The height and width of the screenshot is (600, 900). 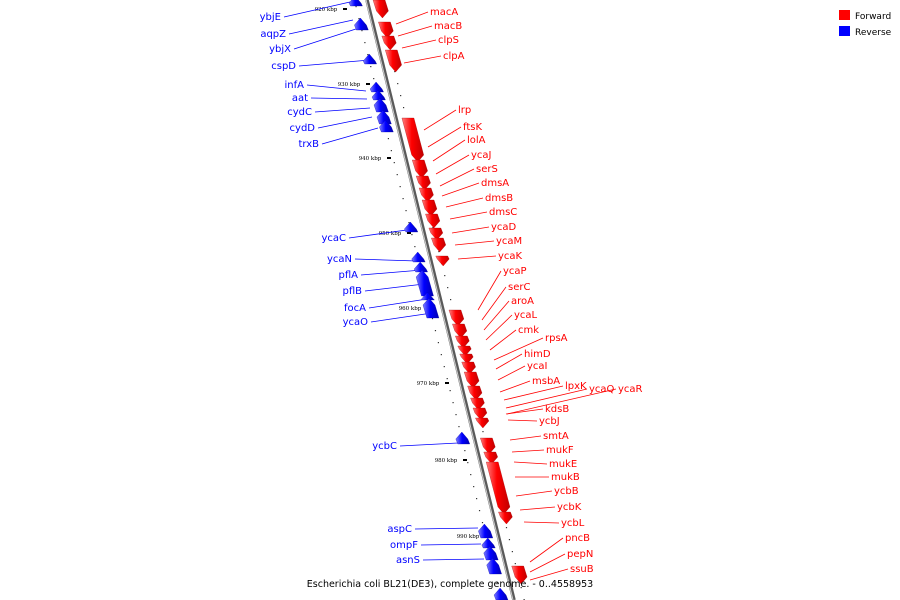 What do you see at coordinates (273, 34) in the screenshot?
I see `gene-label-aqpz: aqpZ` at bounding box center [273, 34].